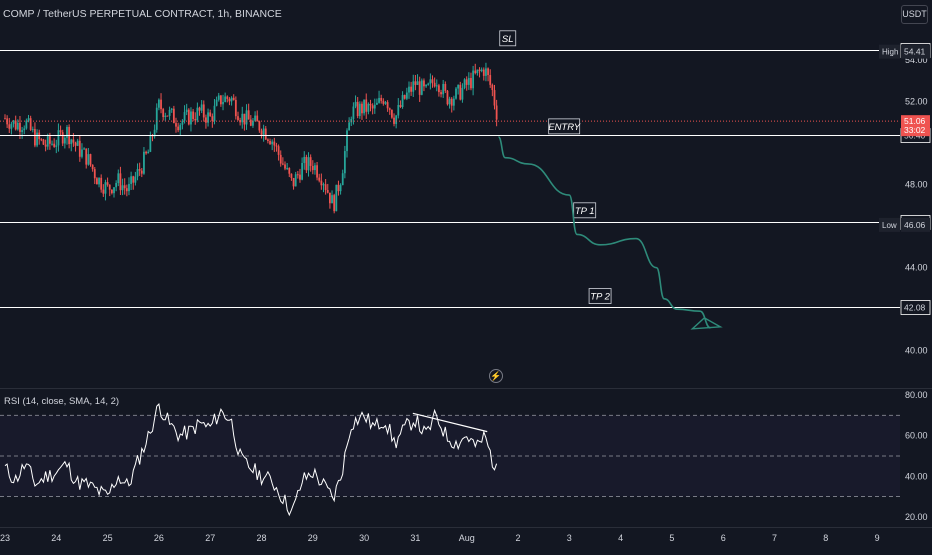 This screenshot has width=932, height=555. Describe the element at coordinates (916, 436) in the screenshot. I see `rsi-tick-label: 60.00` at that location.